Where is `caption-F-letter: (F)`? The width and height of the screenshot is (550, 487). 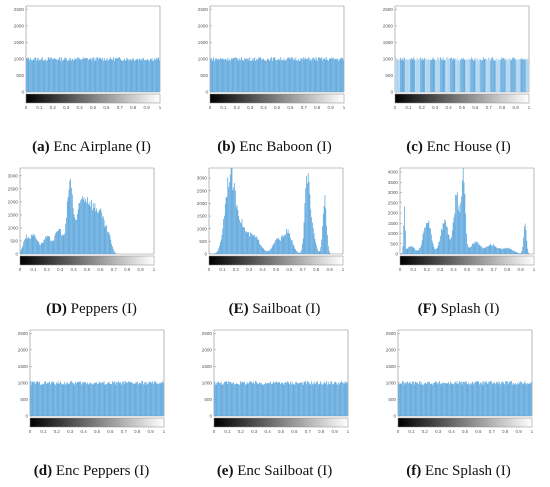 caption-F-letter: (F) is located at coordinates (427, 309).